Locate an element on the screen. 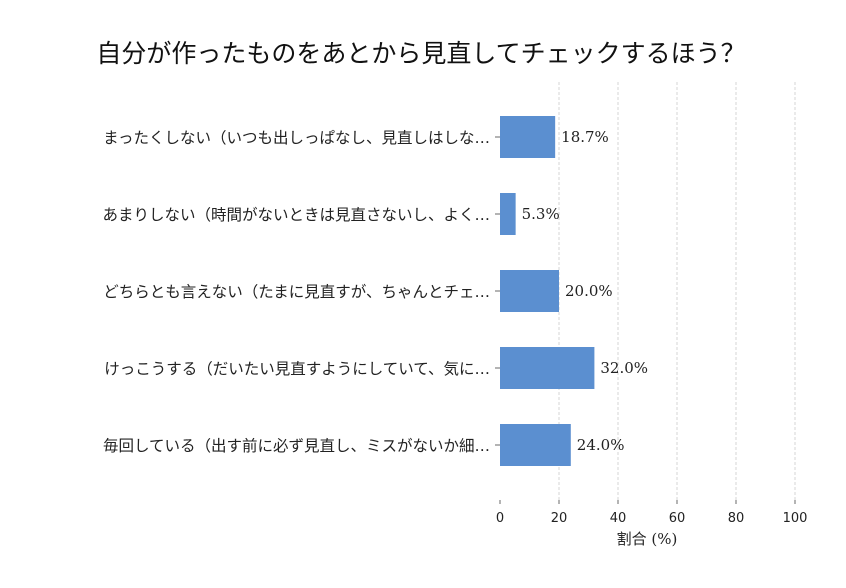 The height and width of the screenshot is (588, 846). bar-value-label: 18.7% is located at coordinates (585, 137).